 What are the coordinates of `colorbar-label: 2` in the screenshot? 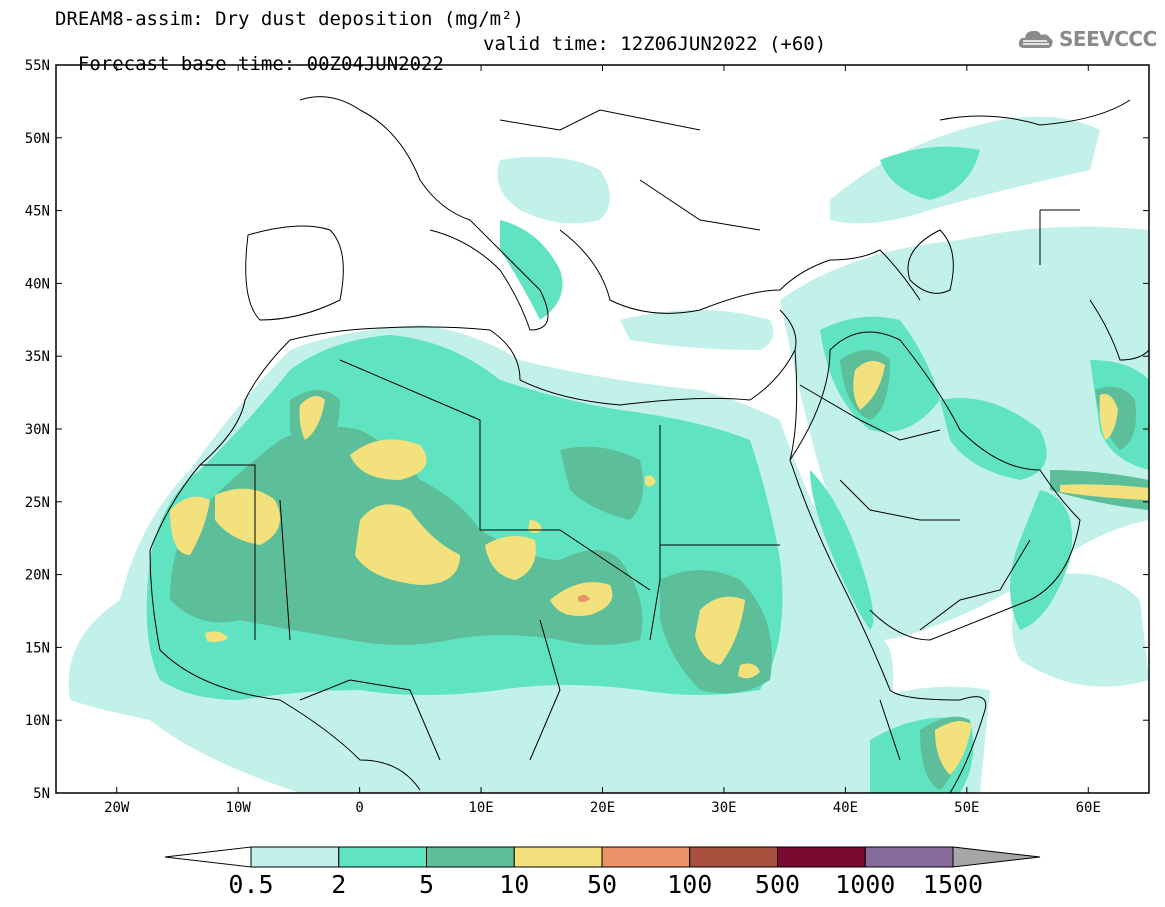 It's located at (338, 884).